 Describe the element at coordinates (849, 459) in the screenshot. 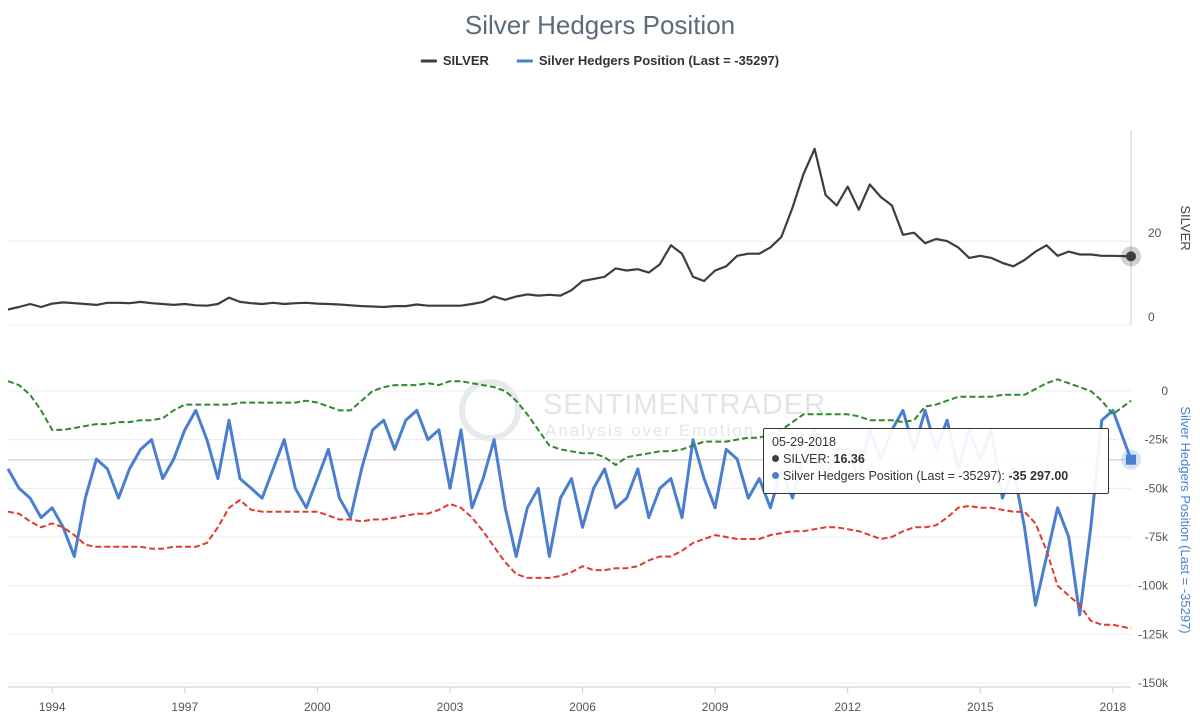

I see `tooltip-value: 16.36` at that location.